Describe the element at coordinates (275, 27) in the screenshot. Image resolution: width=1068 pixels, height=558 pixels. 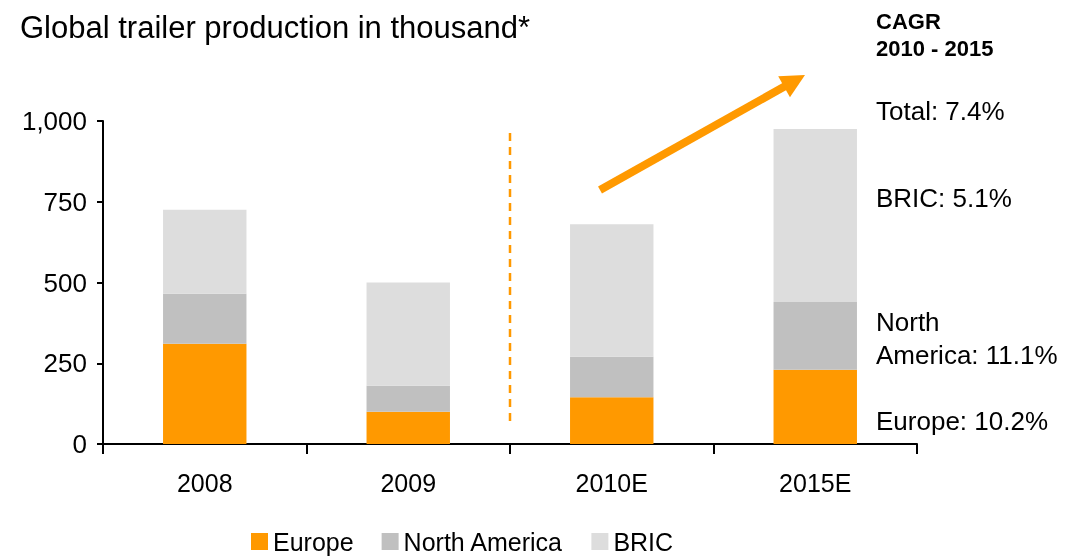
I see `chart-title: Global trailer production in thousand*` at that location.